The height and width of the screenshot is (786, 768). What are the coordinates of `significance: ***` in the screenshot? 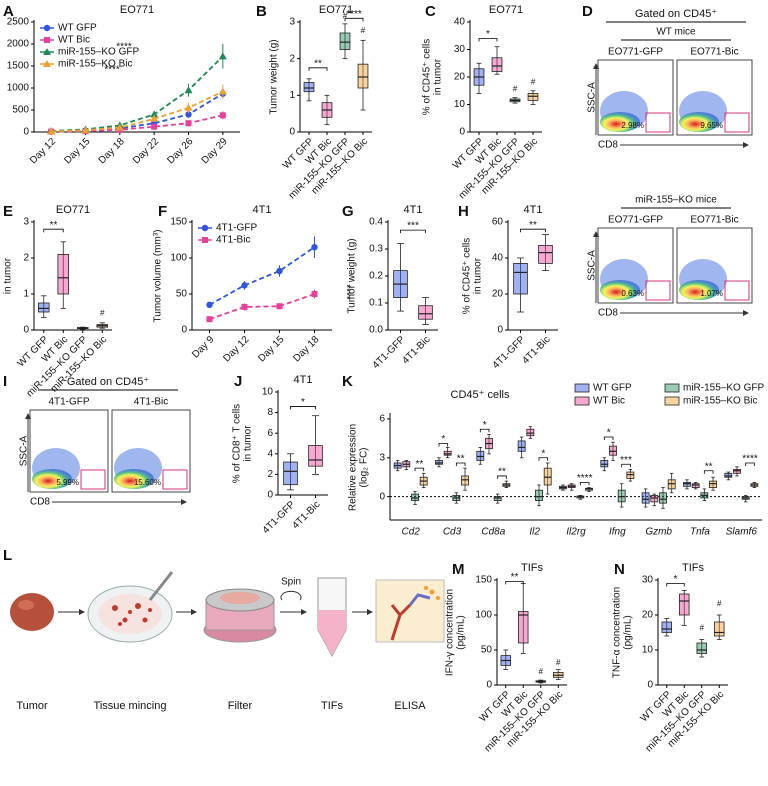 It's located at (626, 460).